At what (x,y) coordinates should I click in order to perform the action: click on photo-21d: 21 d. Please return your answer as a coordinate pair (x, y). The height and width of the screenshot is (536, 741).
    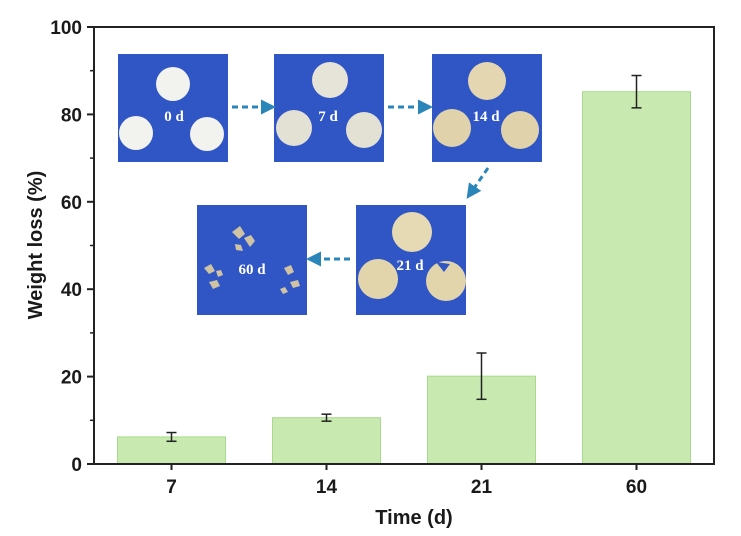
    Looking at the image, I should click on (411, 260).